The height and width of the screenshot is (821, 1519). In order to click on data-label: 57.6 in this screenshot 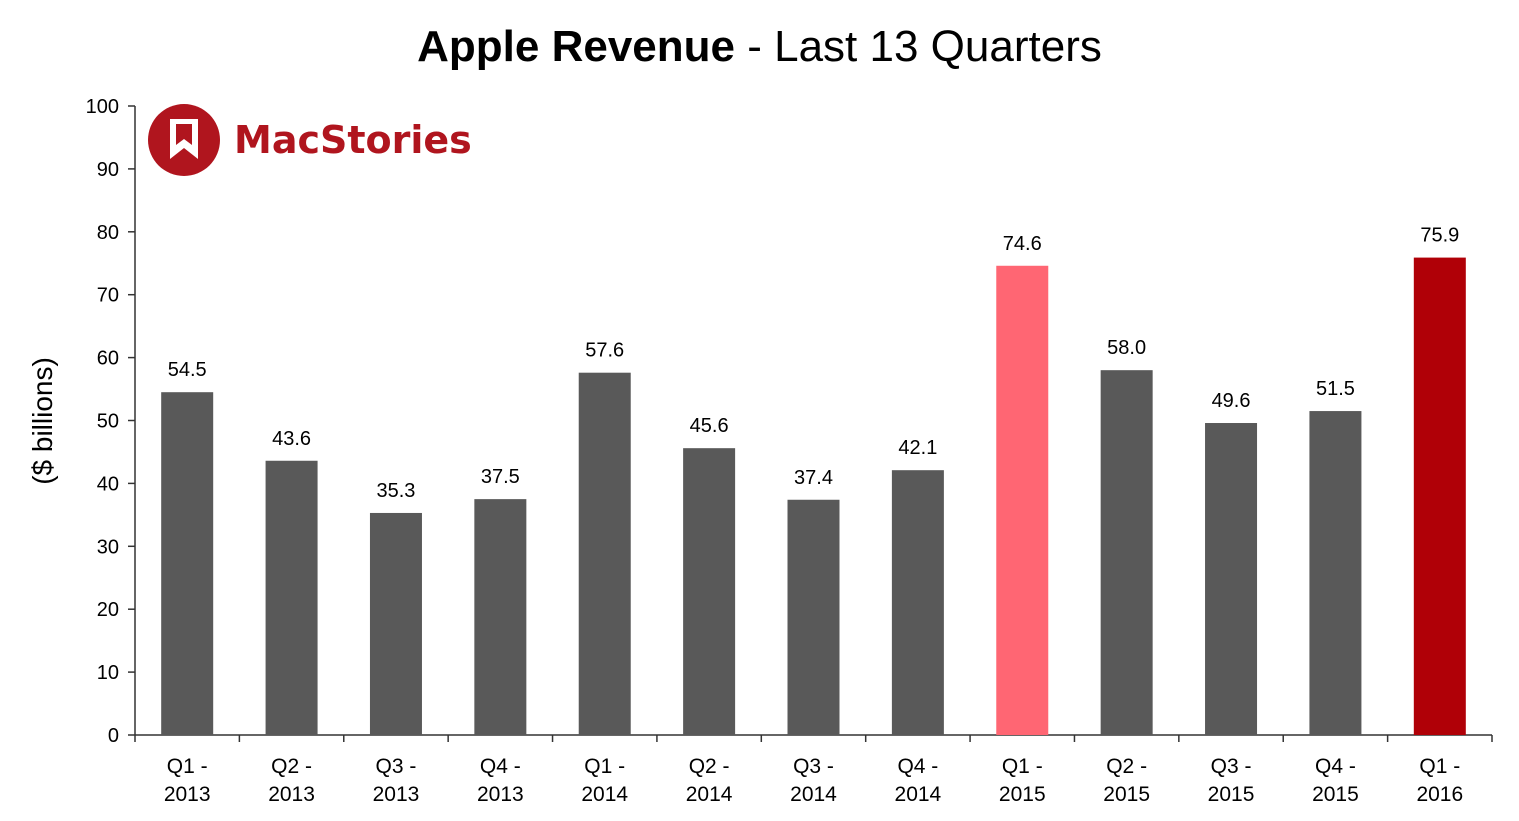, I will do `click(604, 351)`.